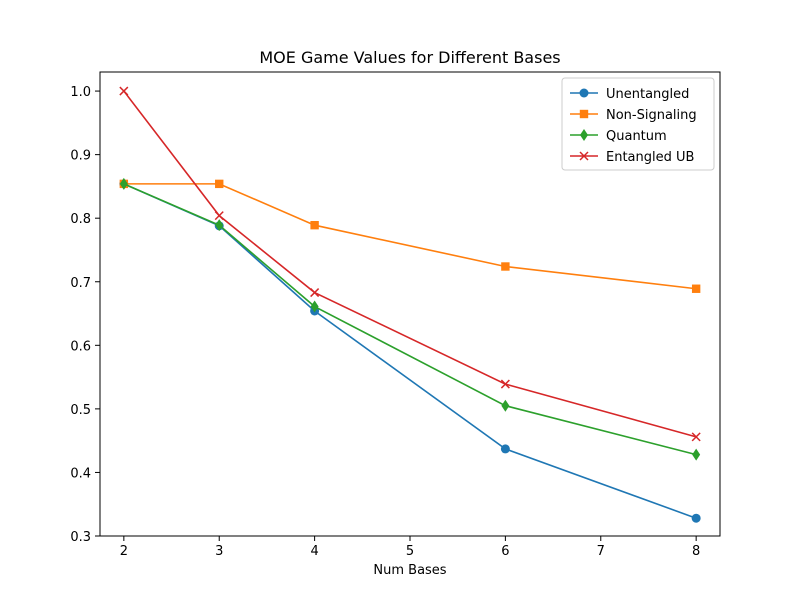 Image resolution: width=800 pixels, height=600 pixels. Describe the element at coordinates (219, 551) in the screenshot. I see `x-tick-label: 3` at that location.